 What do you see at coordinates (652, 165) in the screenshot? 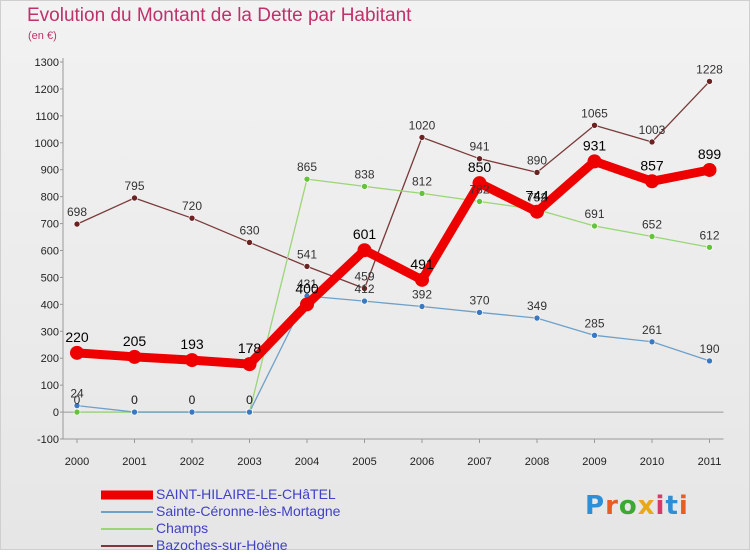
I see `data-label: 857` at bounding box center [652, 165].